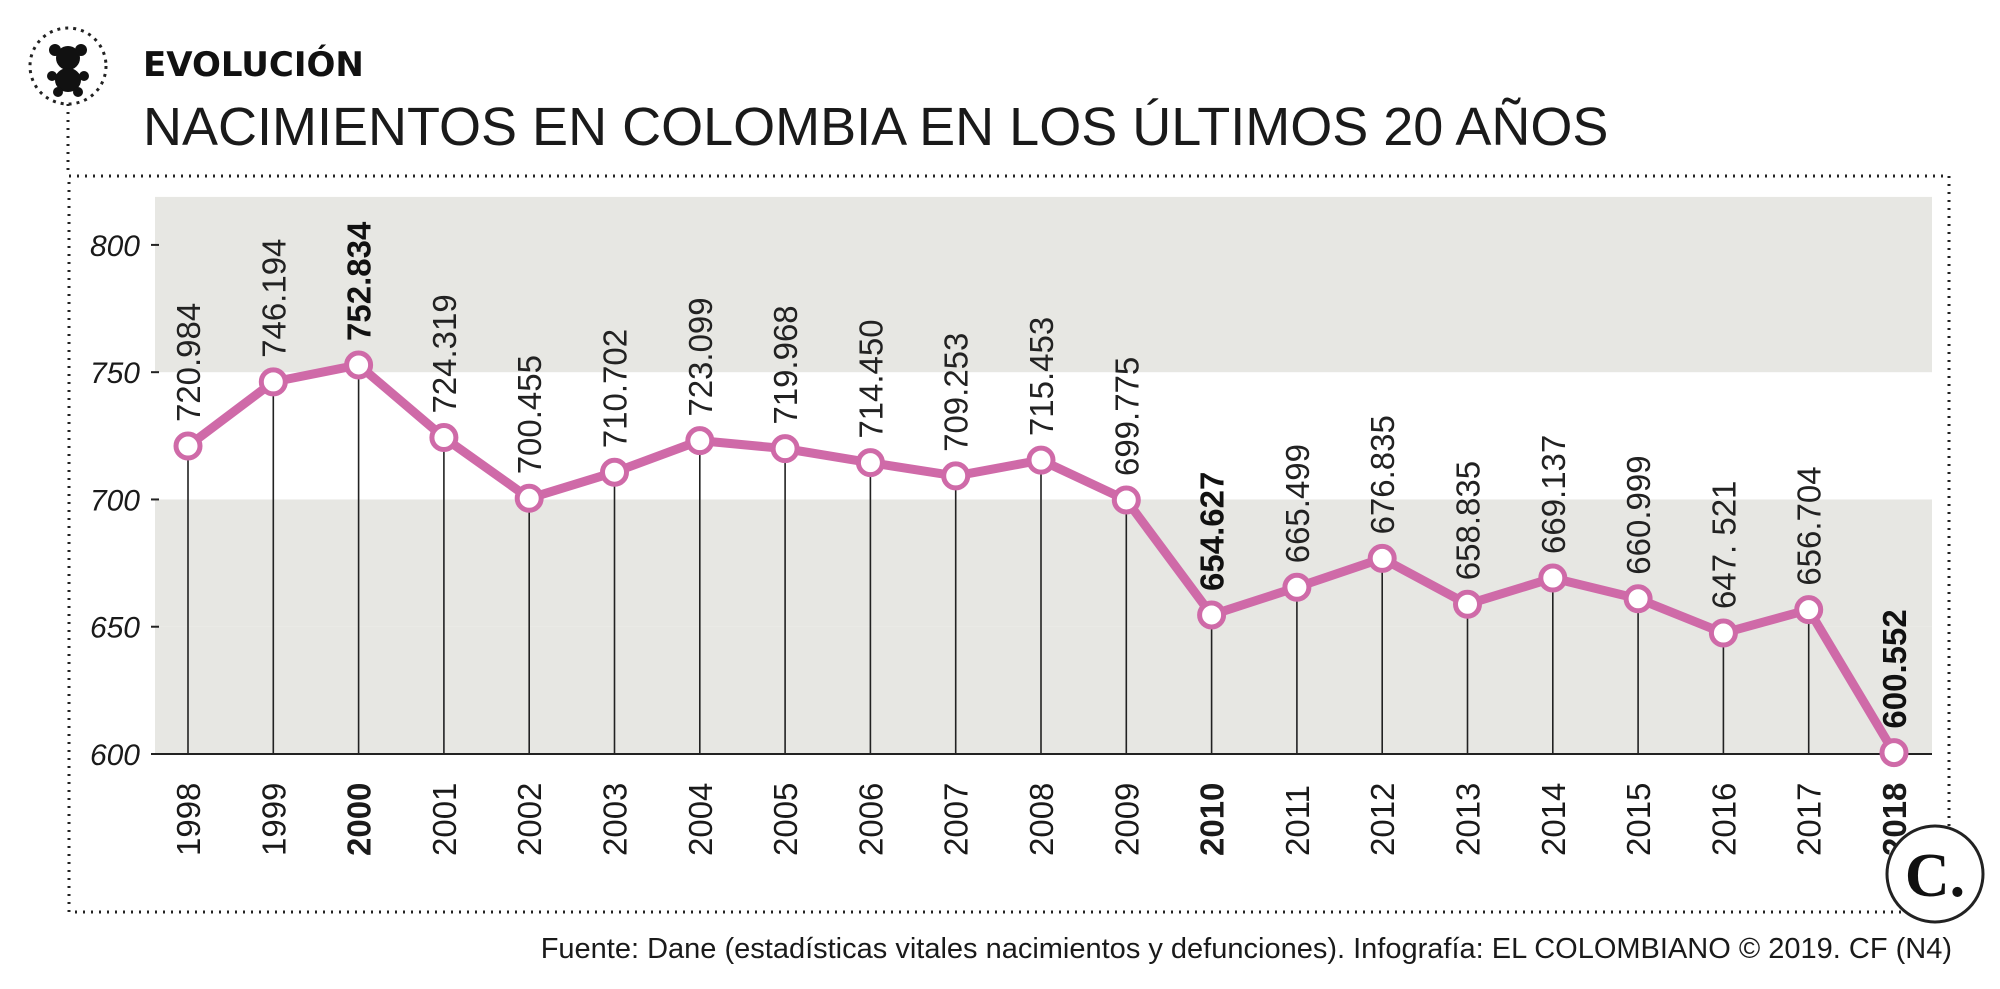 This screenshot has height=989, width=2000. What do you see at coordinates (68, 66) in the screenshot?
I see `teddy-bear-icon` at bounding box center [68, 66].